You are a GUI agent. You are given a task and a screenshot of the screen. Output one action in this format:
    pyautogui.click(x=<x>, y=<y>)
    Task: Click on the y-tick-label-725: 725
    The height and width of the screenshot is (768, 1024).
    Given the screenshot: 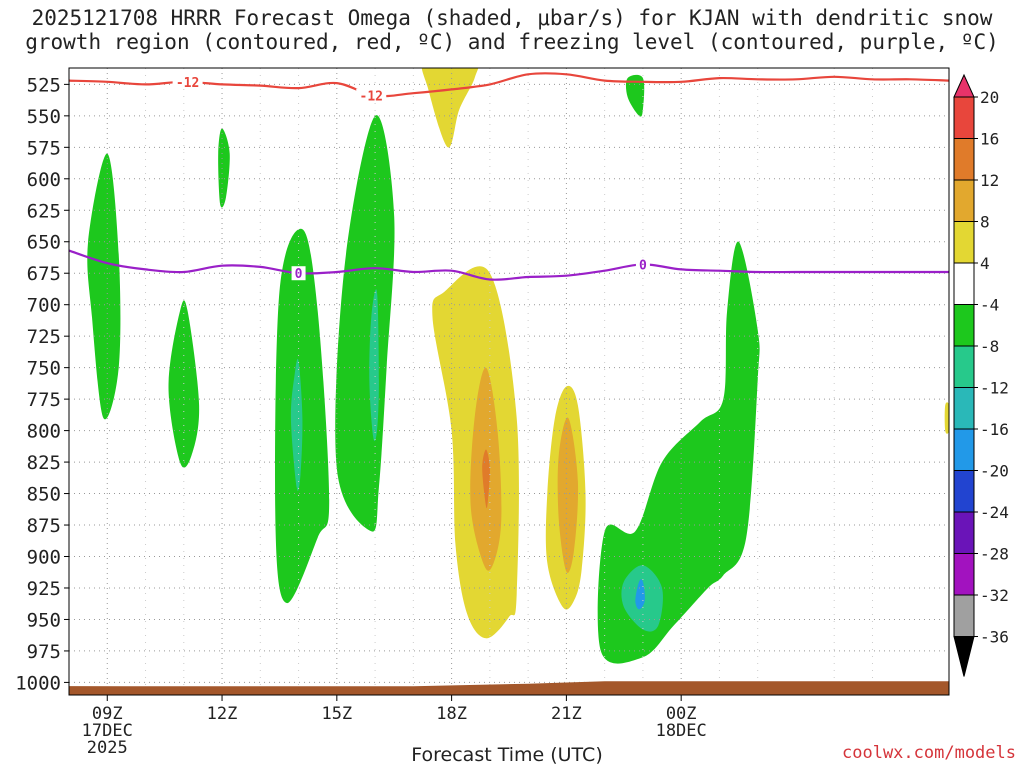 What is the action you would take?
    pyautogui.click(x=44, y=337)
    